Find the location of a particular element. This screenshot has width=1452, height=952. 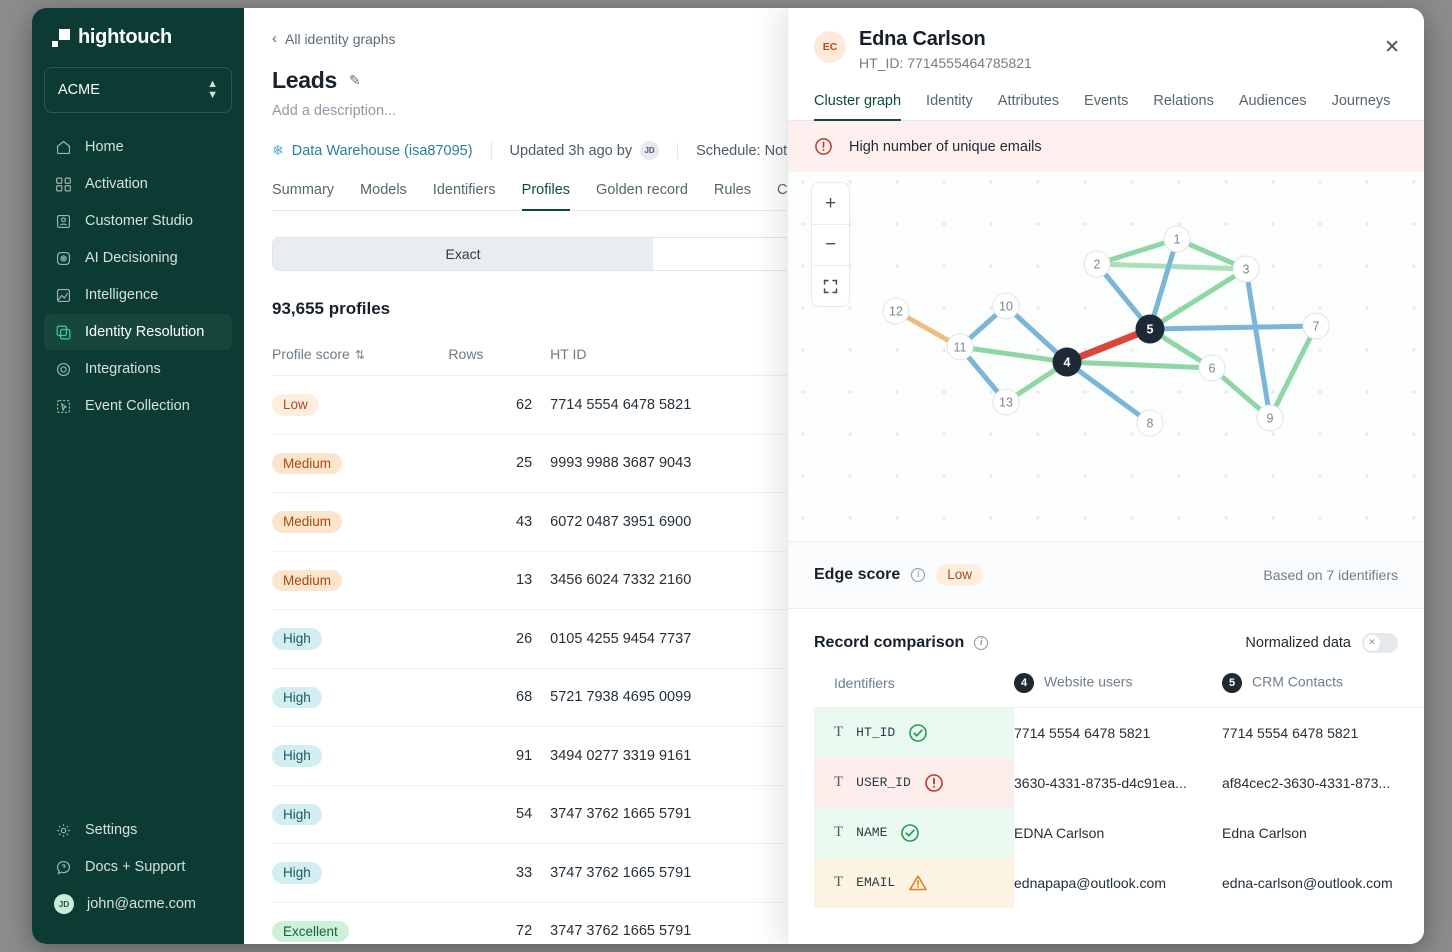

header-label: CRM Contacts is located at coordinates (1298, 681).